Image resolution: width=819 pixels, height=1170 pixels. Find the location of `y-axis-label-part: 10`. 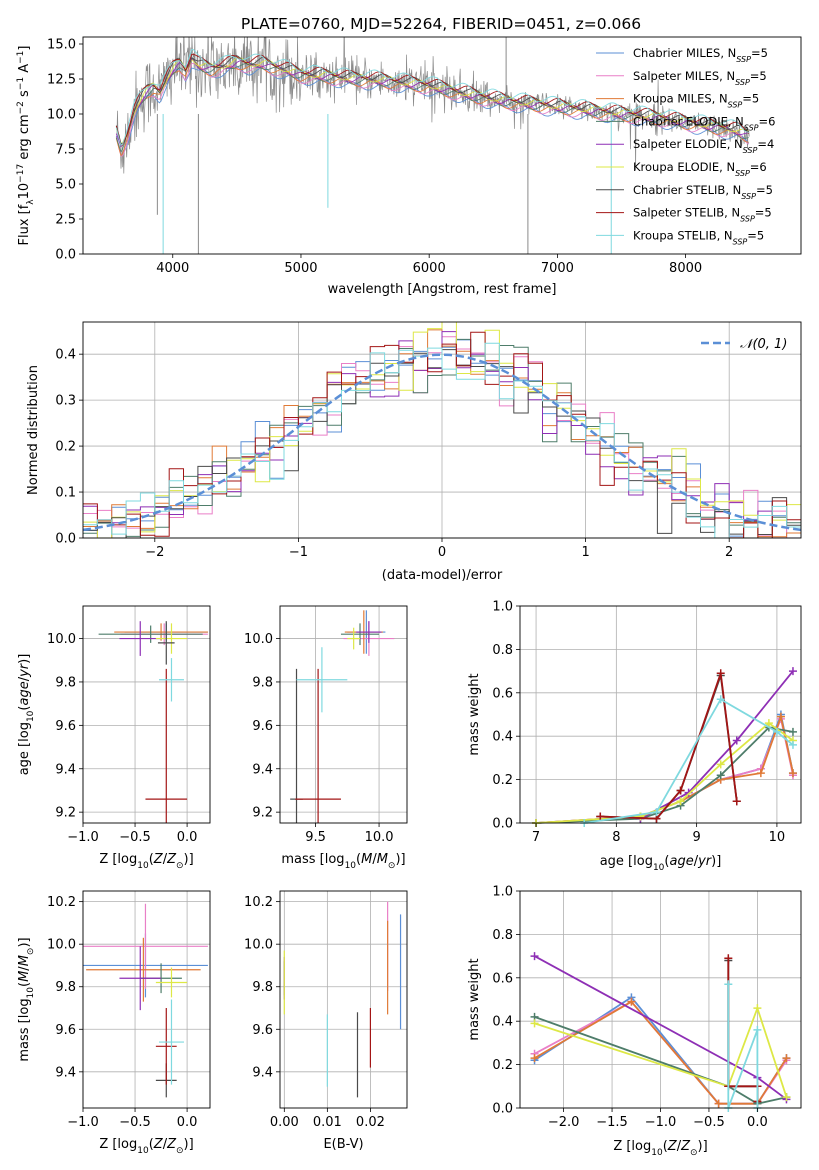

y-axis-label-part: 10 is located at coordinates (24, 191).